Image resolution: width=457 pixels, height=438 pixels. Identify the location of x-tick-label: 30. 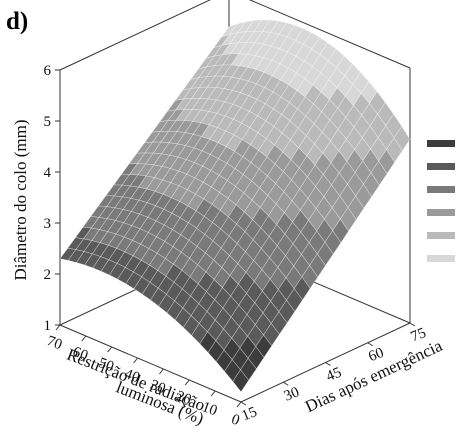
(158, 387).